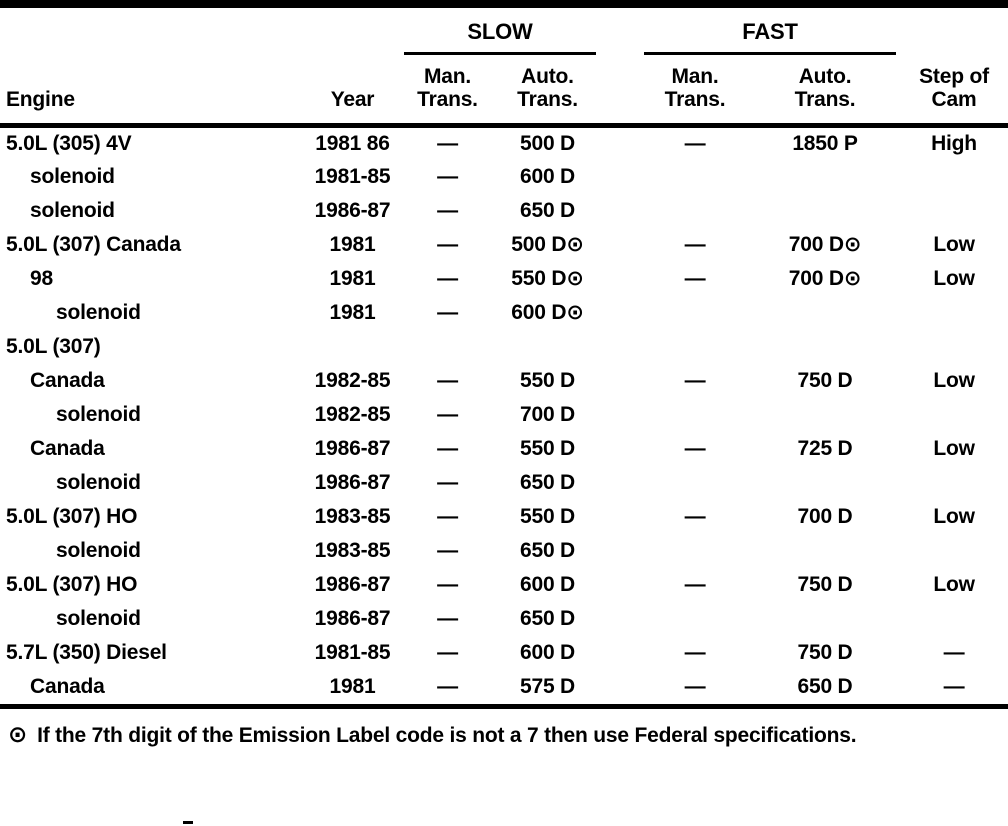  What do you see at coordinates (504, 279) in the screenshot?
I see `table-row: 98 1981 — 550 D⊙ — 700 D⊙ Low` at bounding box center [504, 279].